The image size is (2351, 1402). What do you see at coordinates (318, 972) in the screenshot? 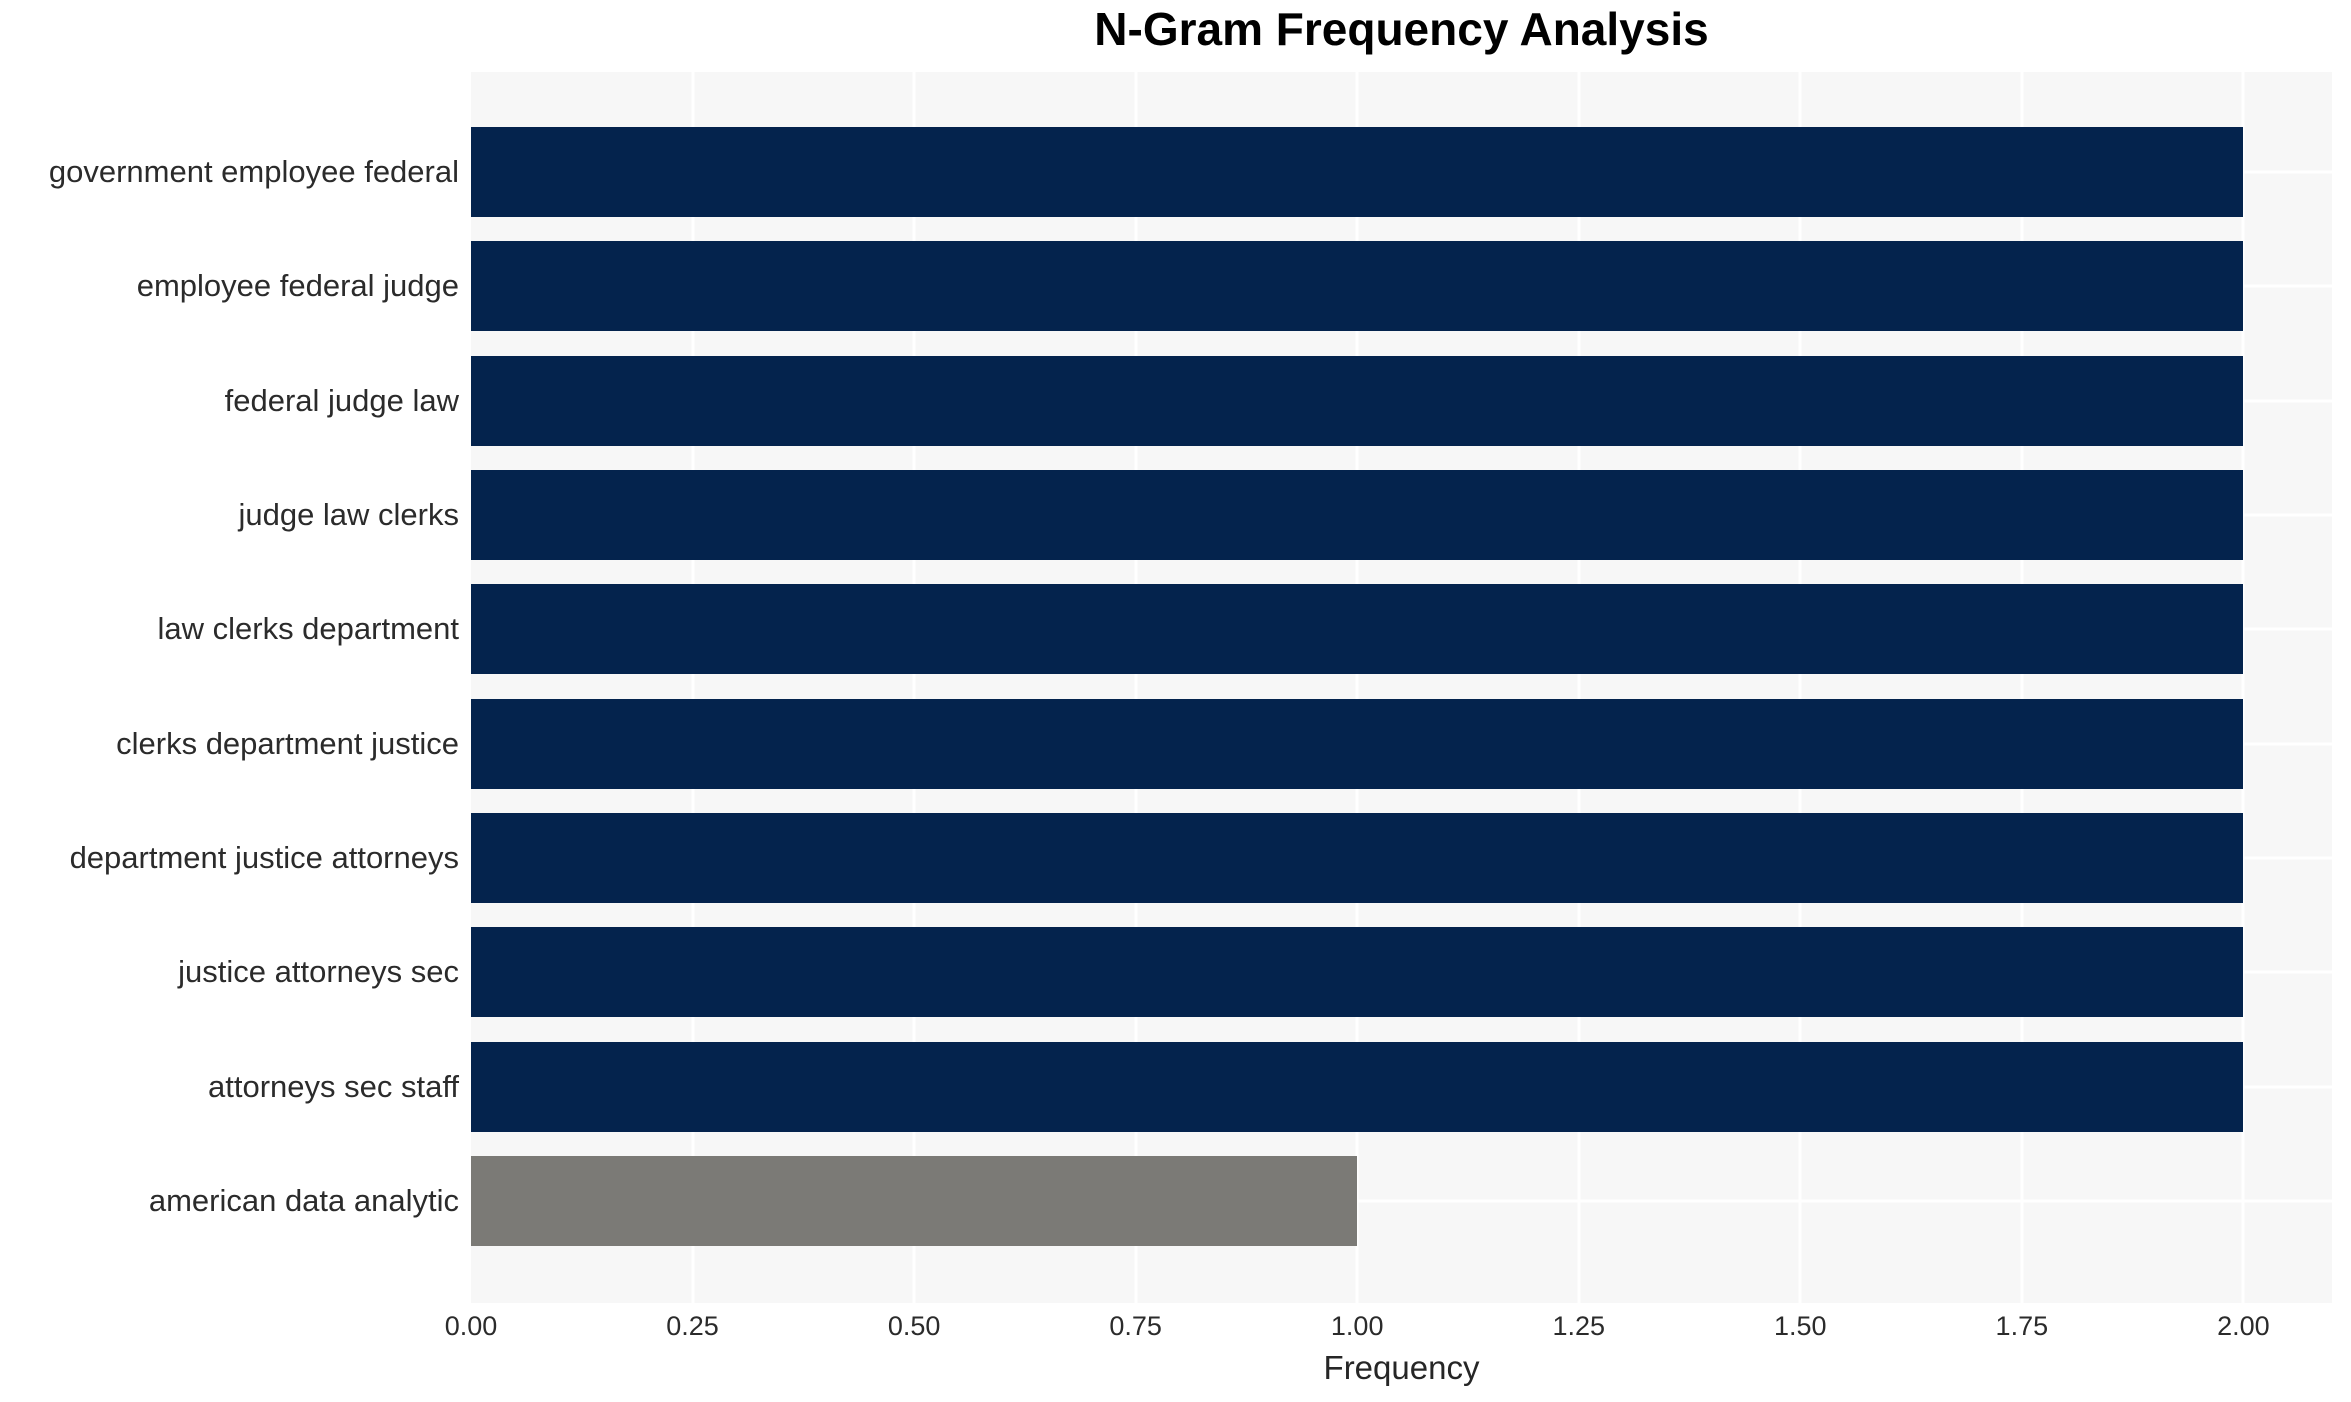
I see `y-axis-label: justice attorneys sec` at bounding box center [318, 972].